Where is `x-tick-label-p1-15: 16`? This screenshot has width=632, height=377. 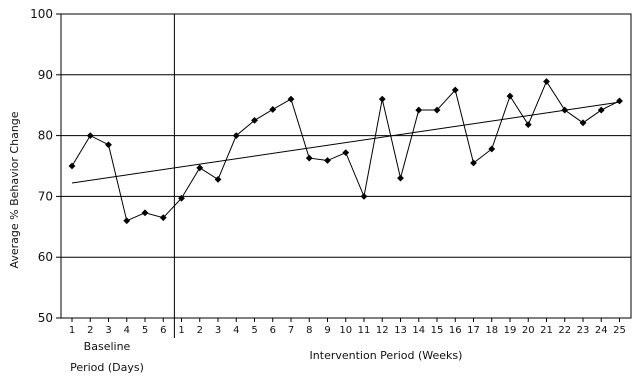 x-tick-label-p1-15: 16 is located at coordinates (455, 330).